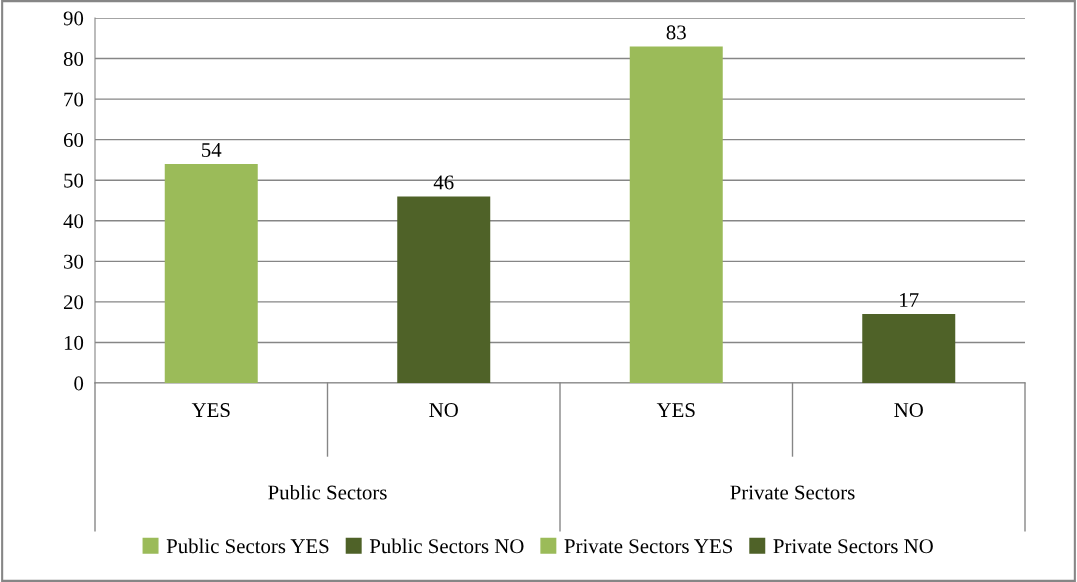 This screenshot has width=1077, height=582. Describe the element at coordinates (327, 492) in the screenshot. I see `text: Public Sectors` at that location.